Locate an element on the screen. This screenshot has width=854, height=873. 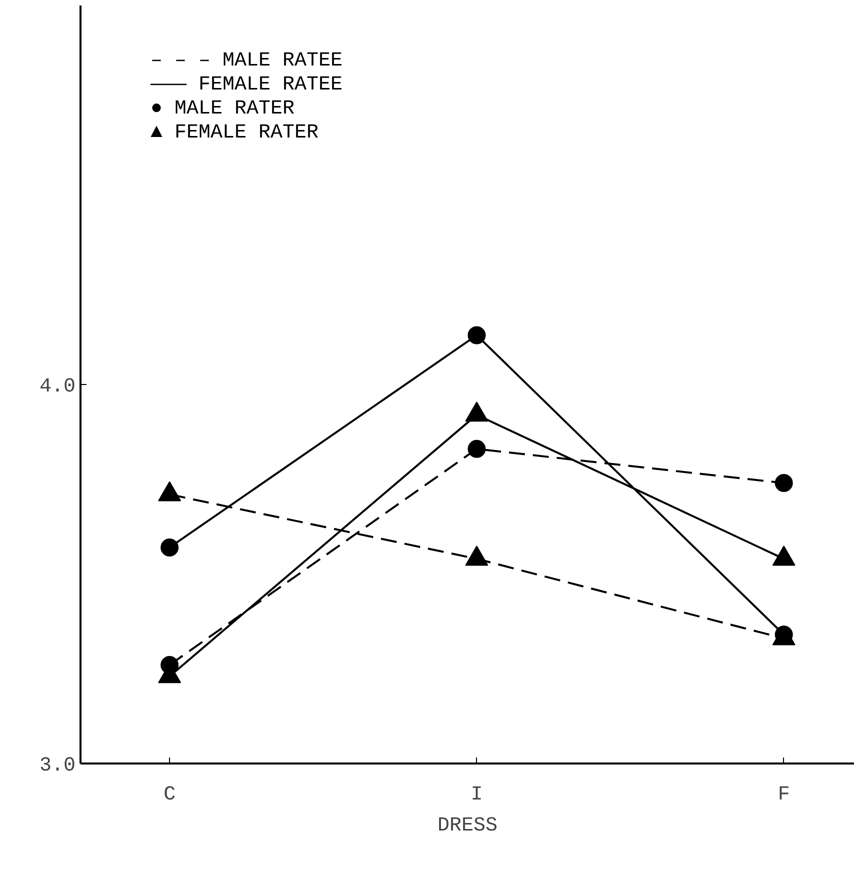
x-axis-title: DRESS is located at coordinates (467, 826).